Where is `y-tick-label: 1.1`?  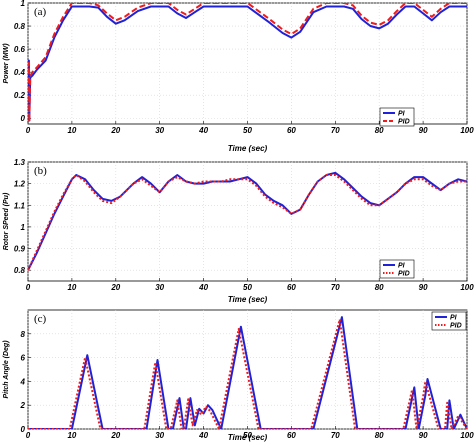
y-tick-label: 1.1 is located at coordinates (20, 205).